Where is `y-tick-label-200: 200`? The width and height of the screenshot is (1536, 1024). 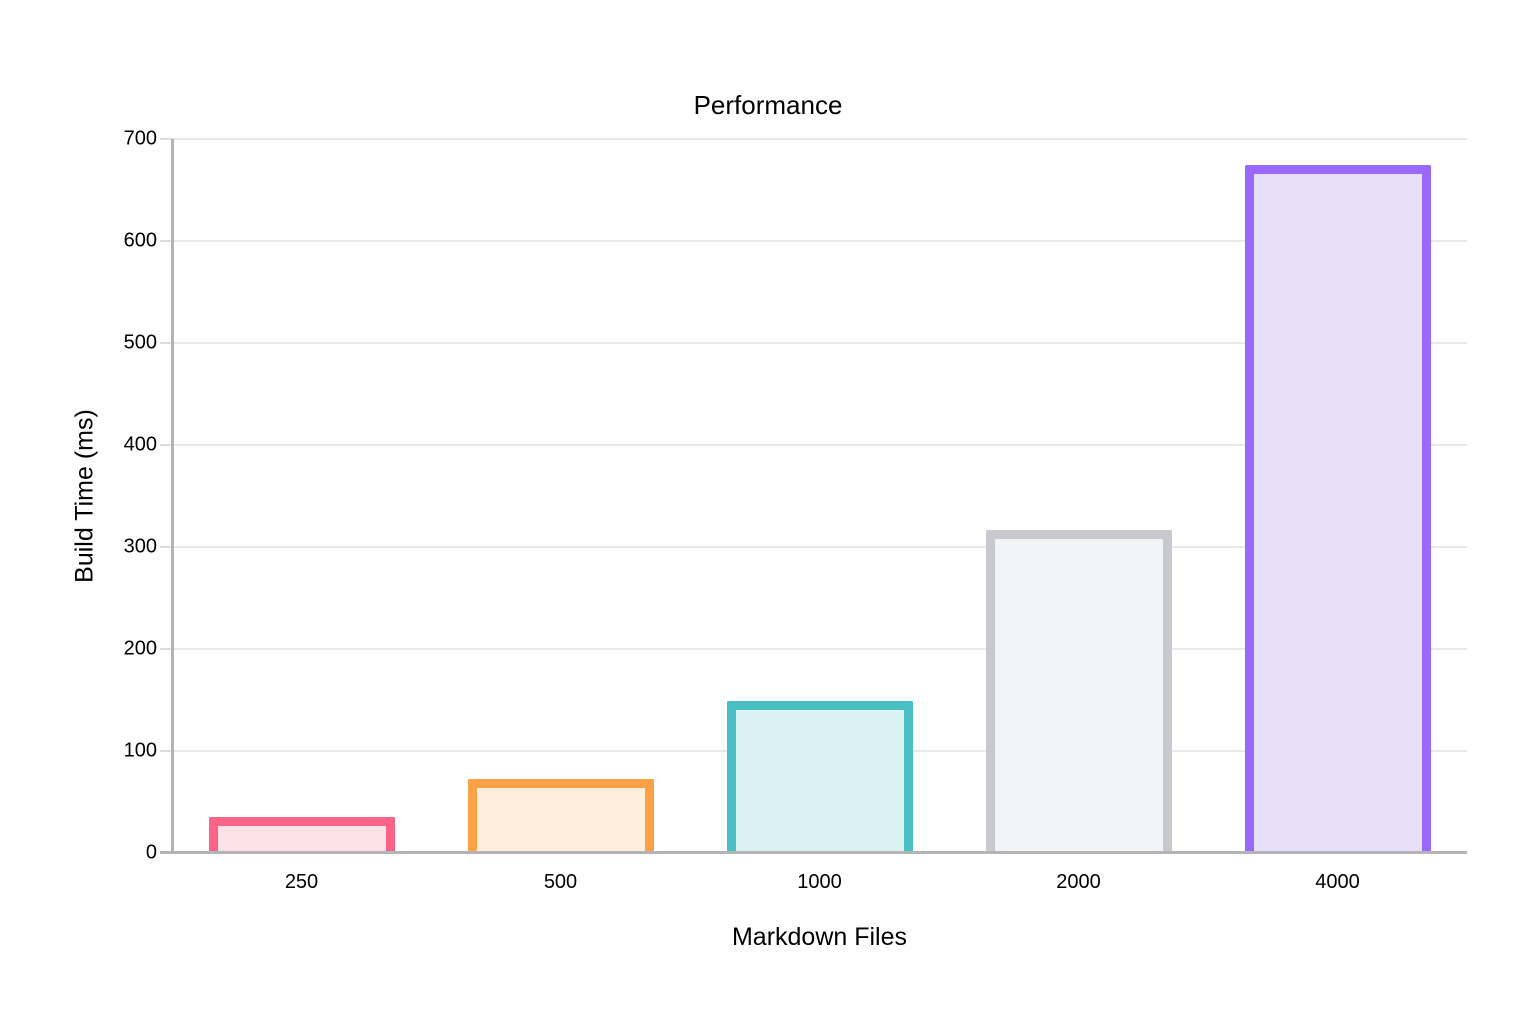 y-tick-label-200: 200 is located at coordinates (140, 648).